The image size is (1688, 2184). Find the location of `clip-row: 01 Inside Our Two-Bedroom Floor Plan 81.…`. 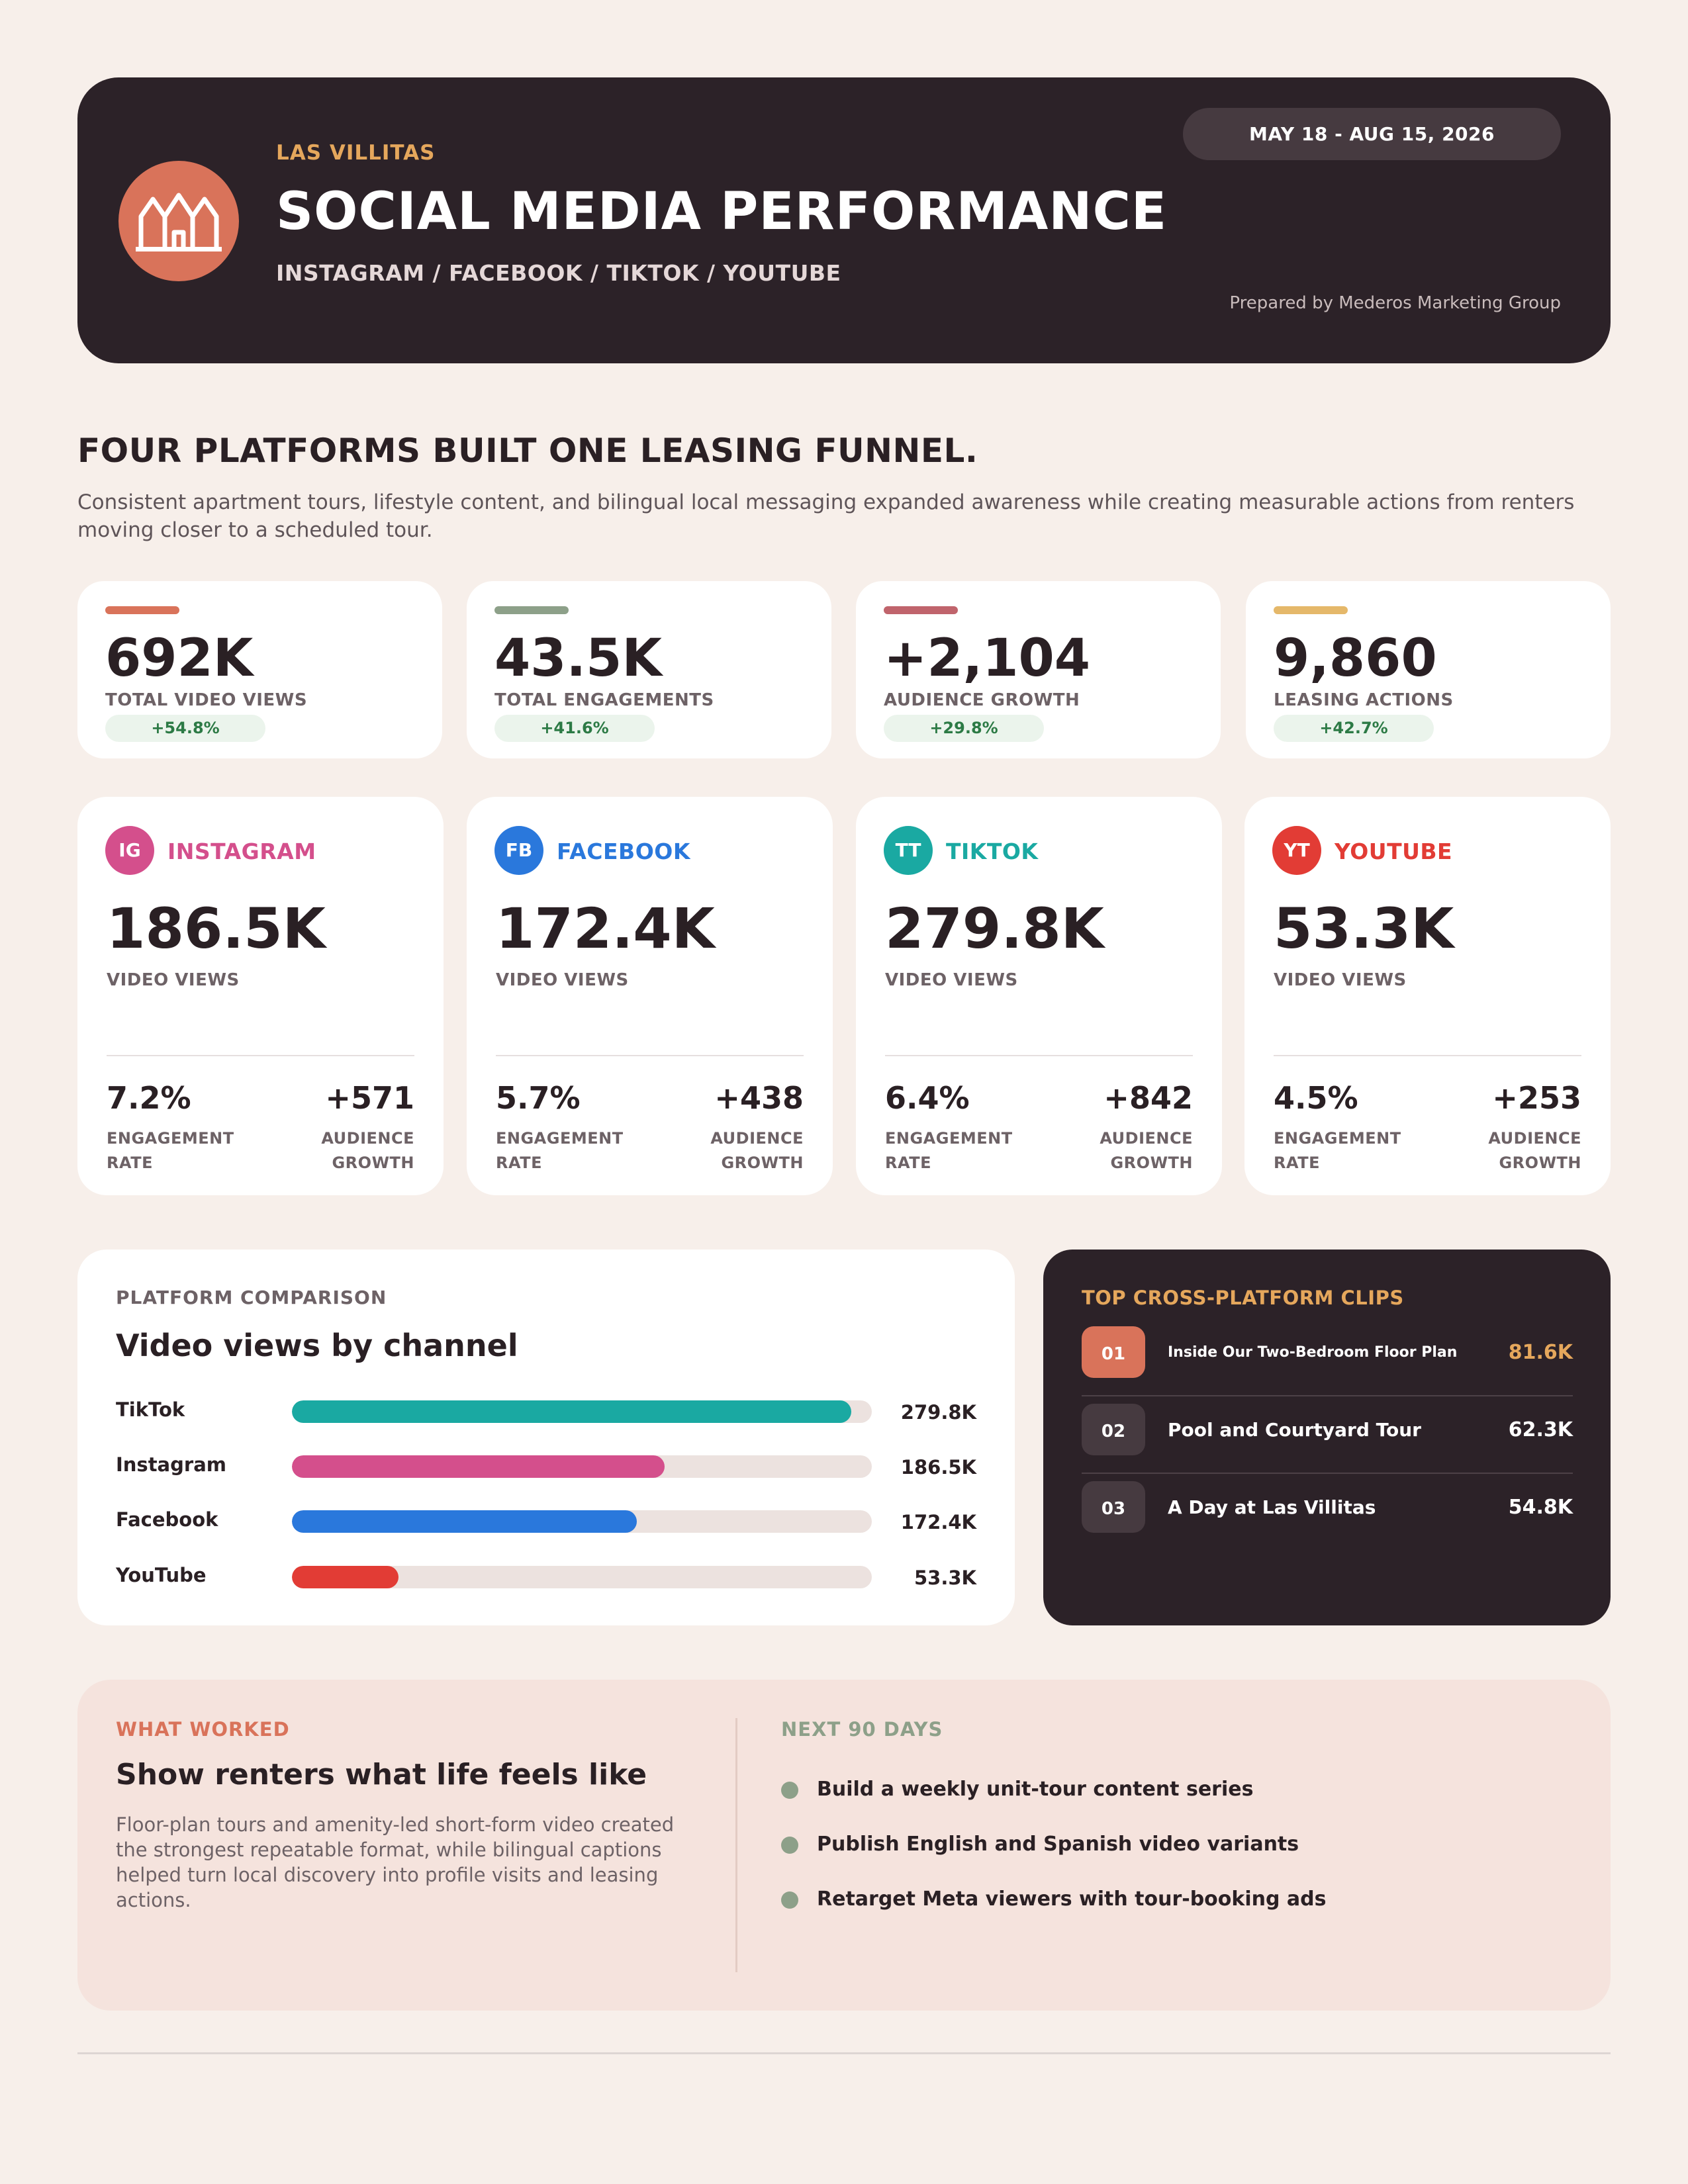

clip-row: 01 Inside Our Two-Bedroom Floor Plan 81.… is located at coordinates (1327, 1352).